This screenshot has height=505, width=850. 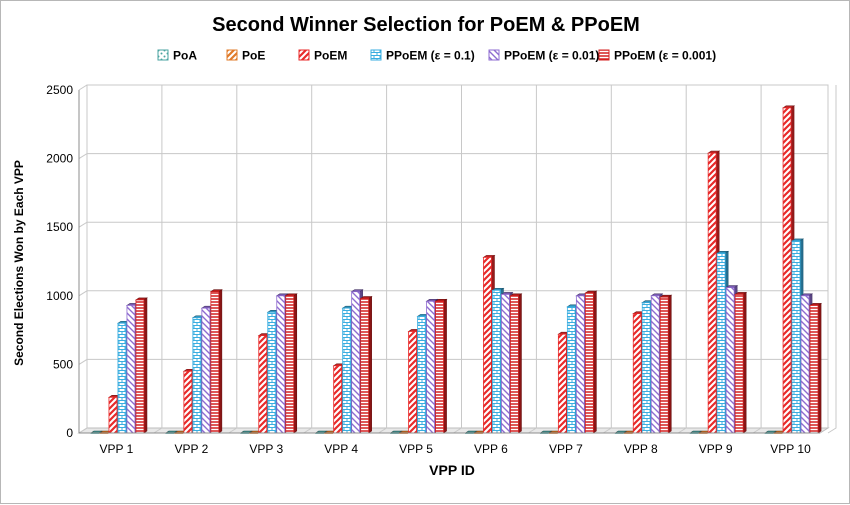 What do you see at coordinates (566, 449) in the screenshot?
I see `x-tick-label: VPP 7` at bounding box center [566, 449].